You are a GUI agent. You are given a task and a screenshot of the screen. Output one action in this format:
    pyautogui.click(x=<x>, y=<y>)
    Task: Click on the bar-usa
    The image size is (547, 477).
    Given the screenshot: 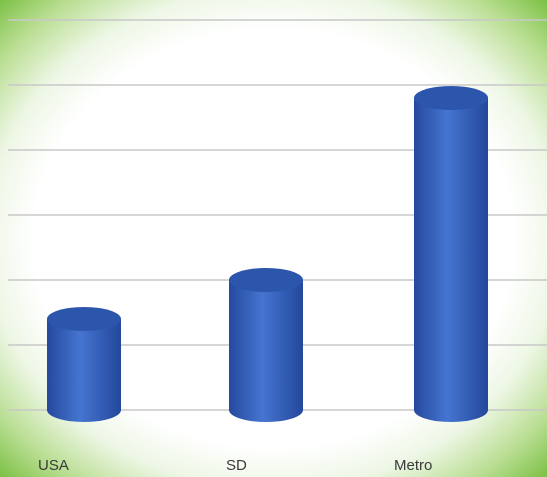 What is the action you would take?
    pyautogui.click(x=84, y=364)
    